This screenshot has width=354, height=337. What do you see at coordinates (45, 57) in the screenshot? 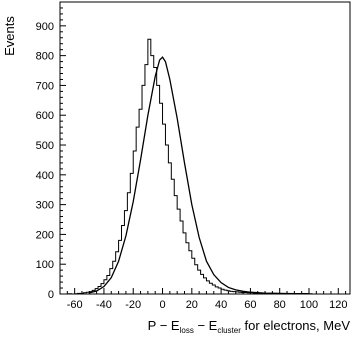
I see `y-tick-label: 800` at bounding box center [45, 57].